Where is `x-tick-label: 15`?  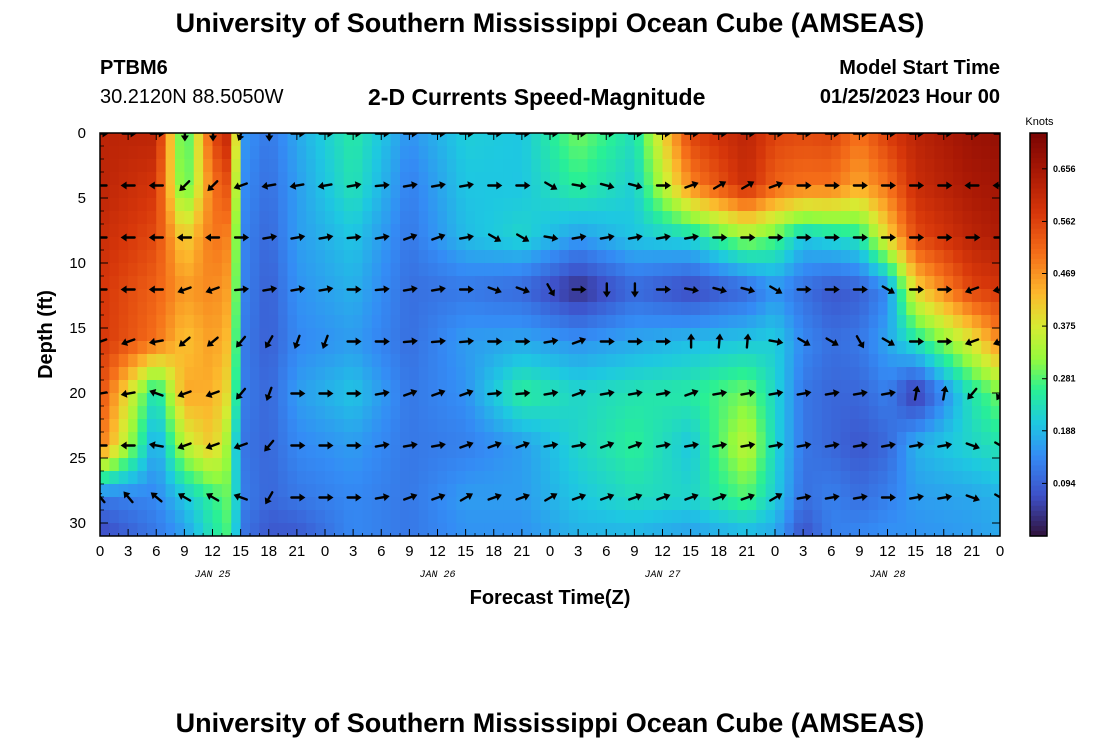 x-tick-label: 15 is located at coordinates (465, 551).